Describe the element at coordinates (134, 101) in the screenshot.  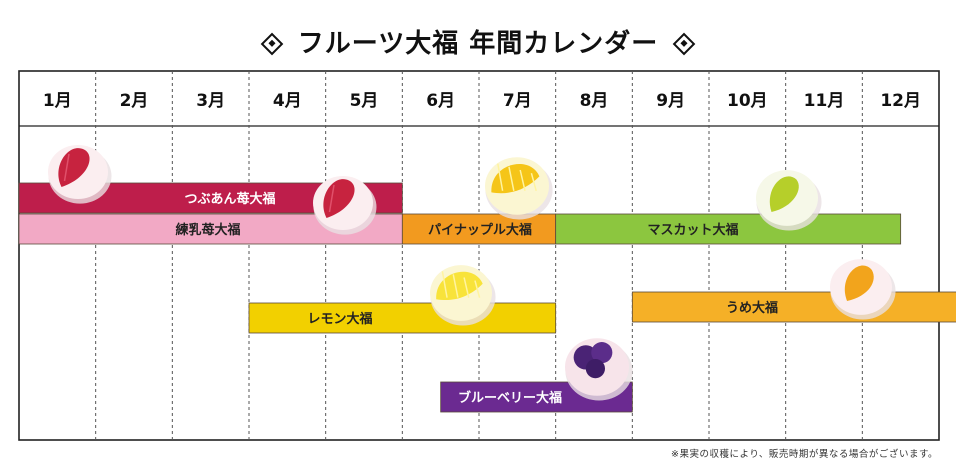
I see `month-label: 2月` at that location.